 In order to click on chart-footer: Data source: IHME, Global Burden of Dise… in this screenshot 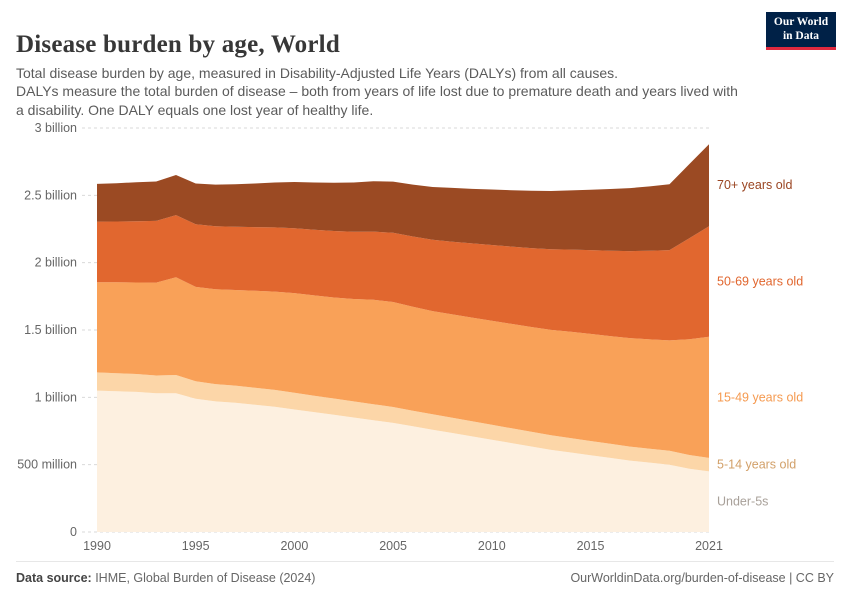, I will do `click(425, 573)`.